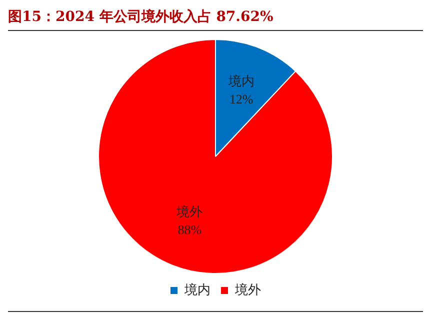  What do you see at coordinates (240, 81) in the screenshot?
I see `slice-label: 境内` at bounding box center [240, 81].